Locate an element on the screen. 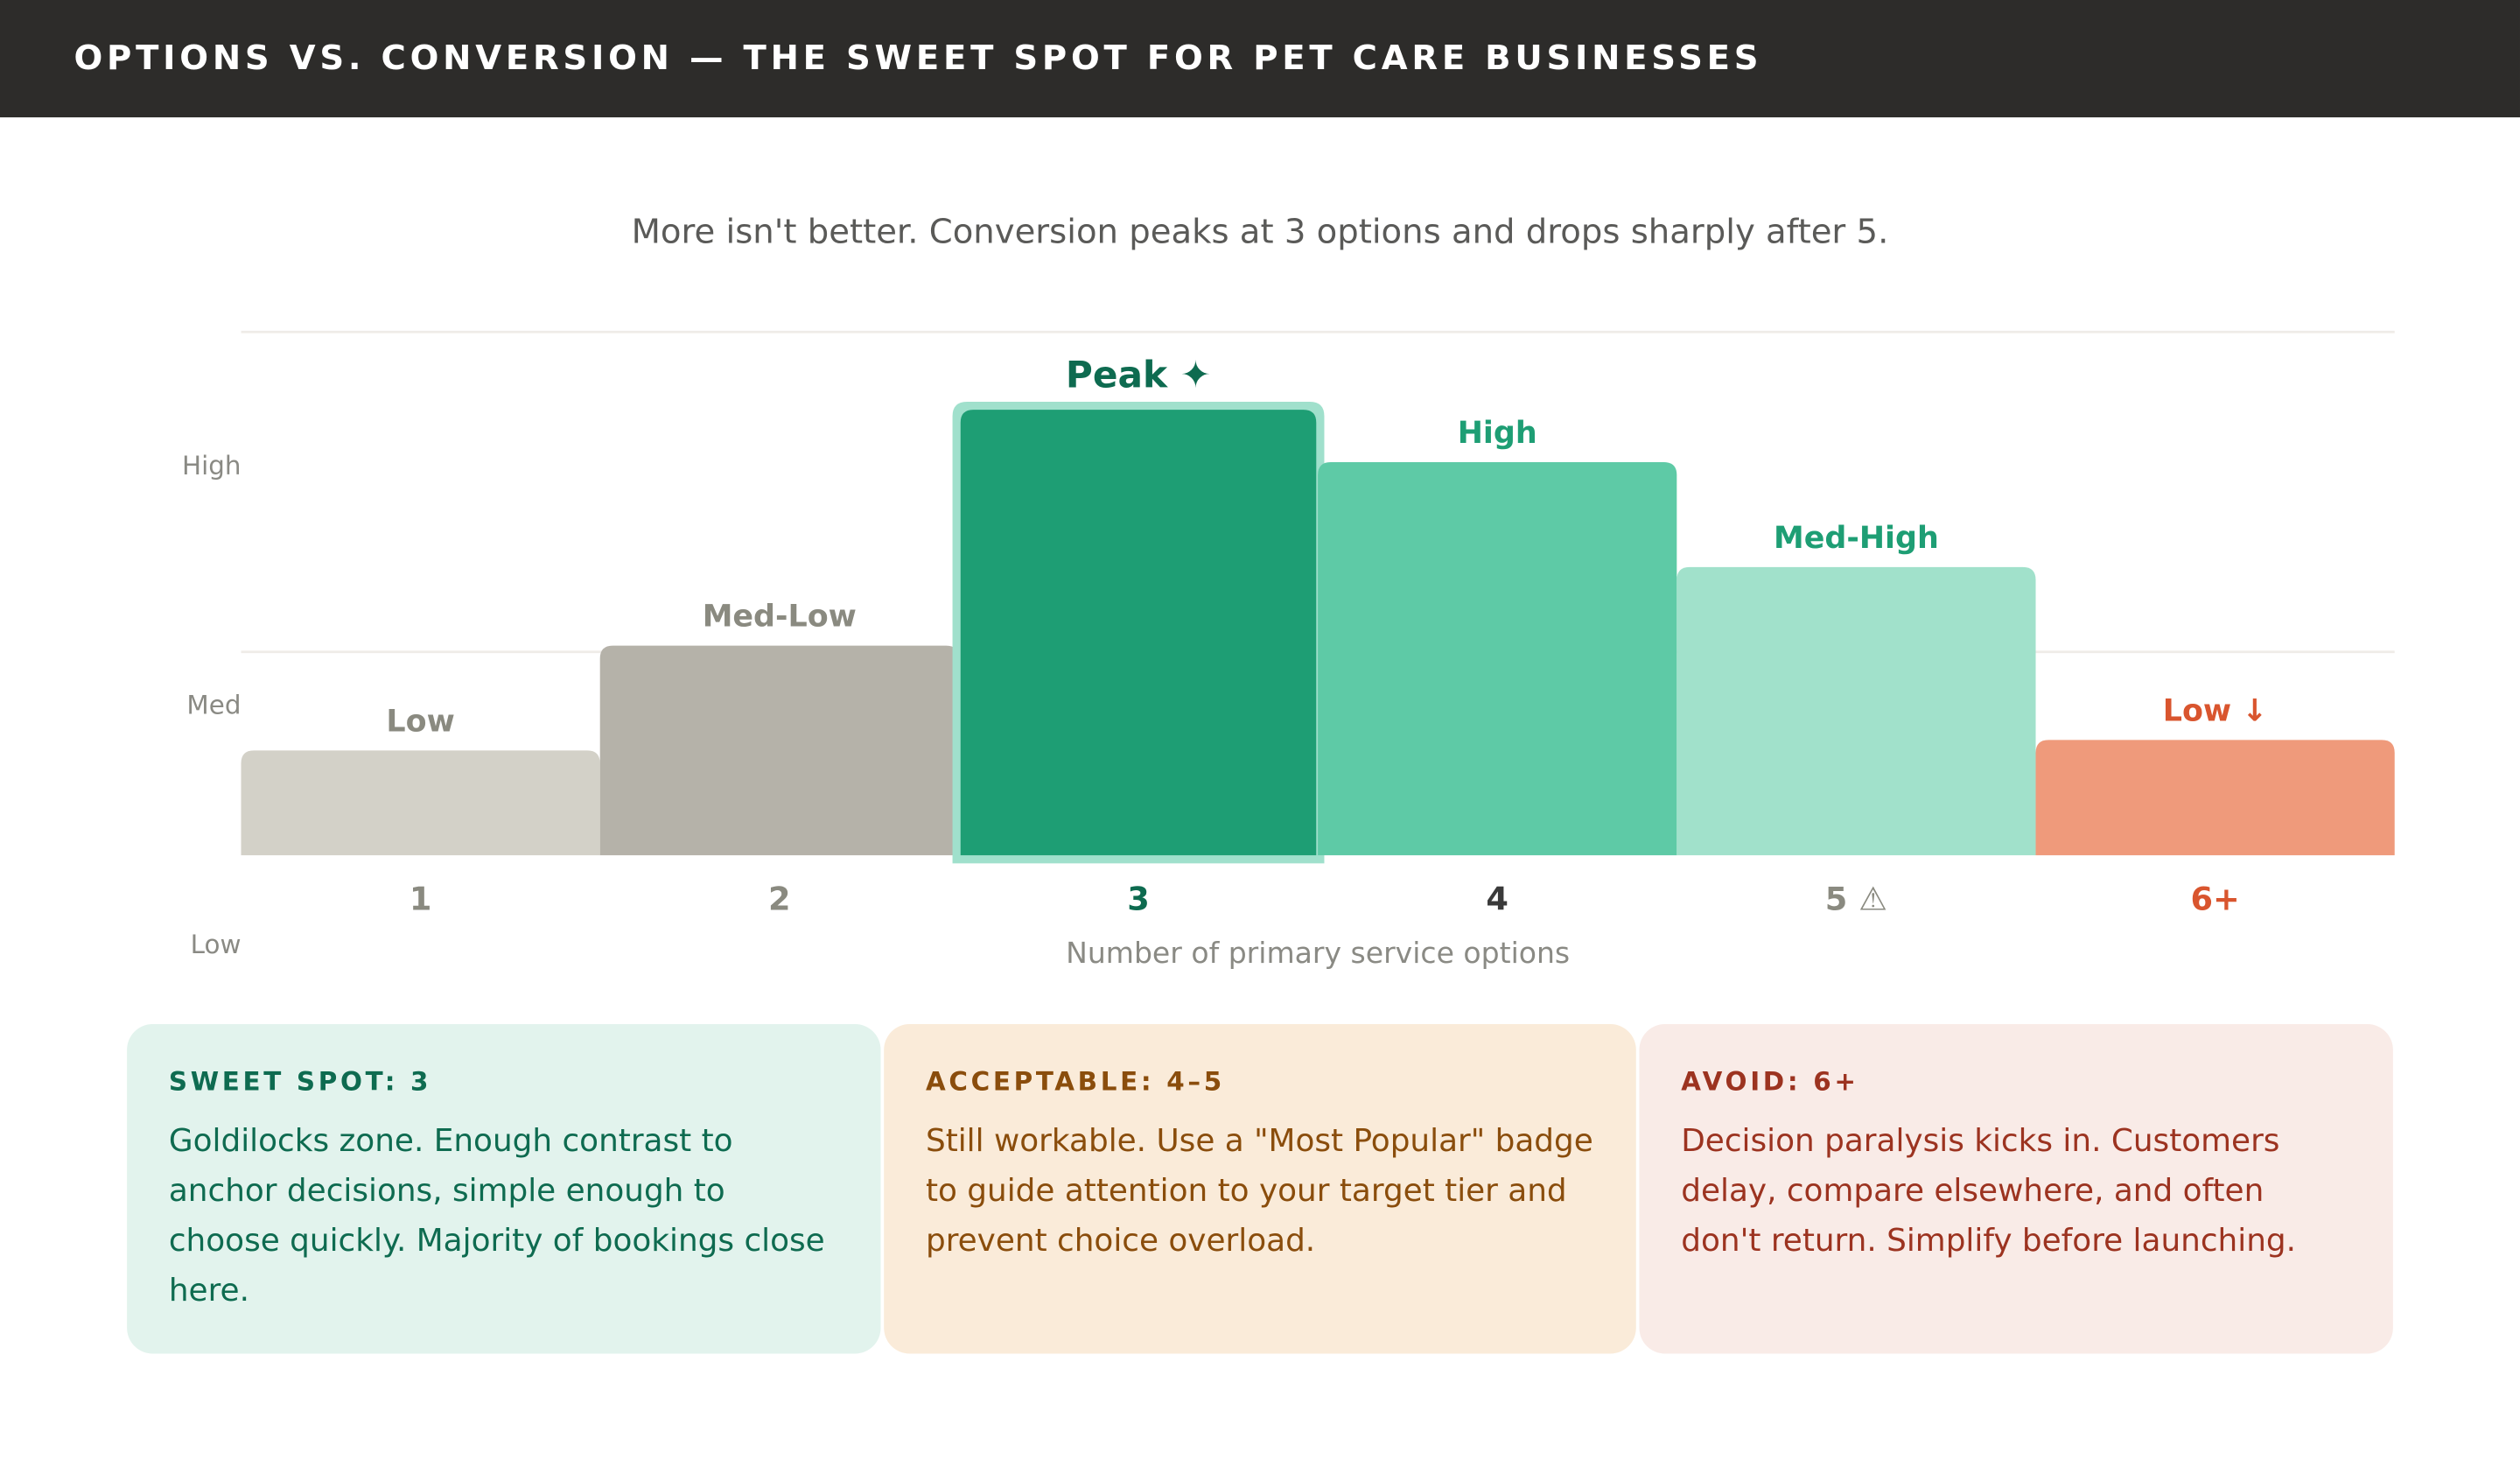 This screenshot has height=1460, width=2520. data-label-3: Peak ✦ is located at coordinates (1138, 374).